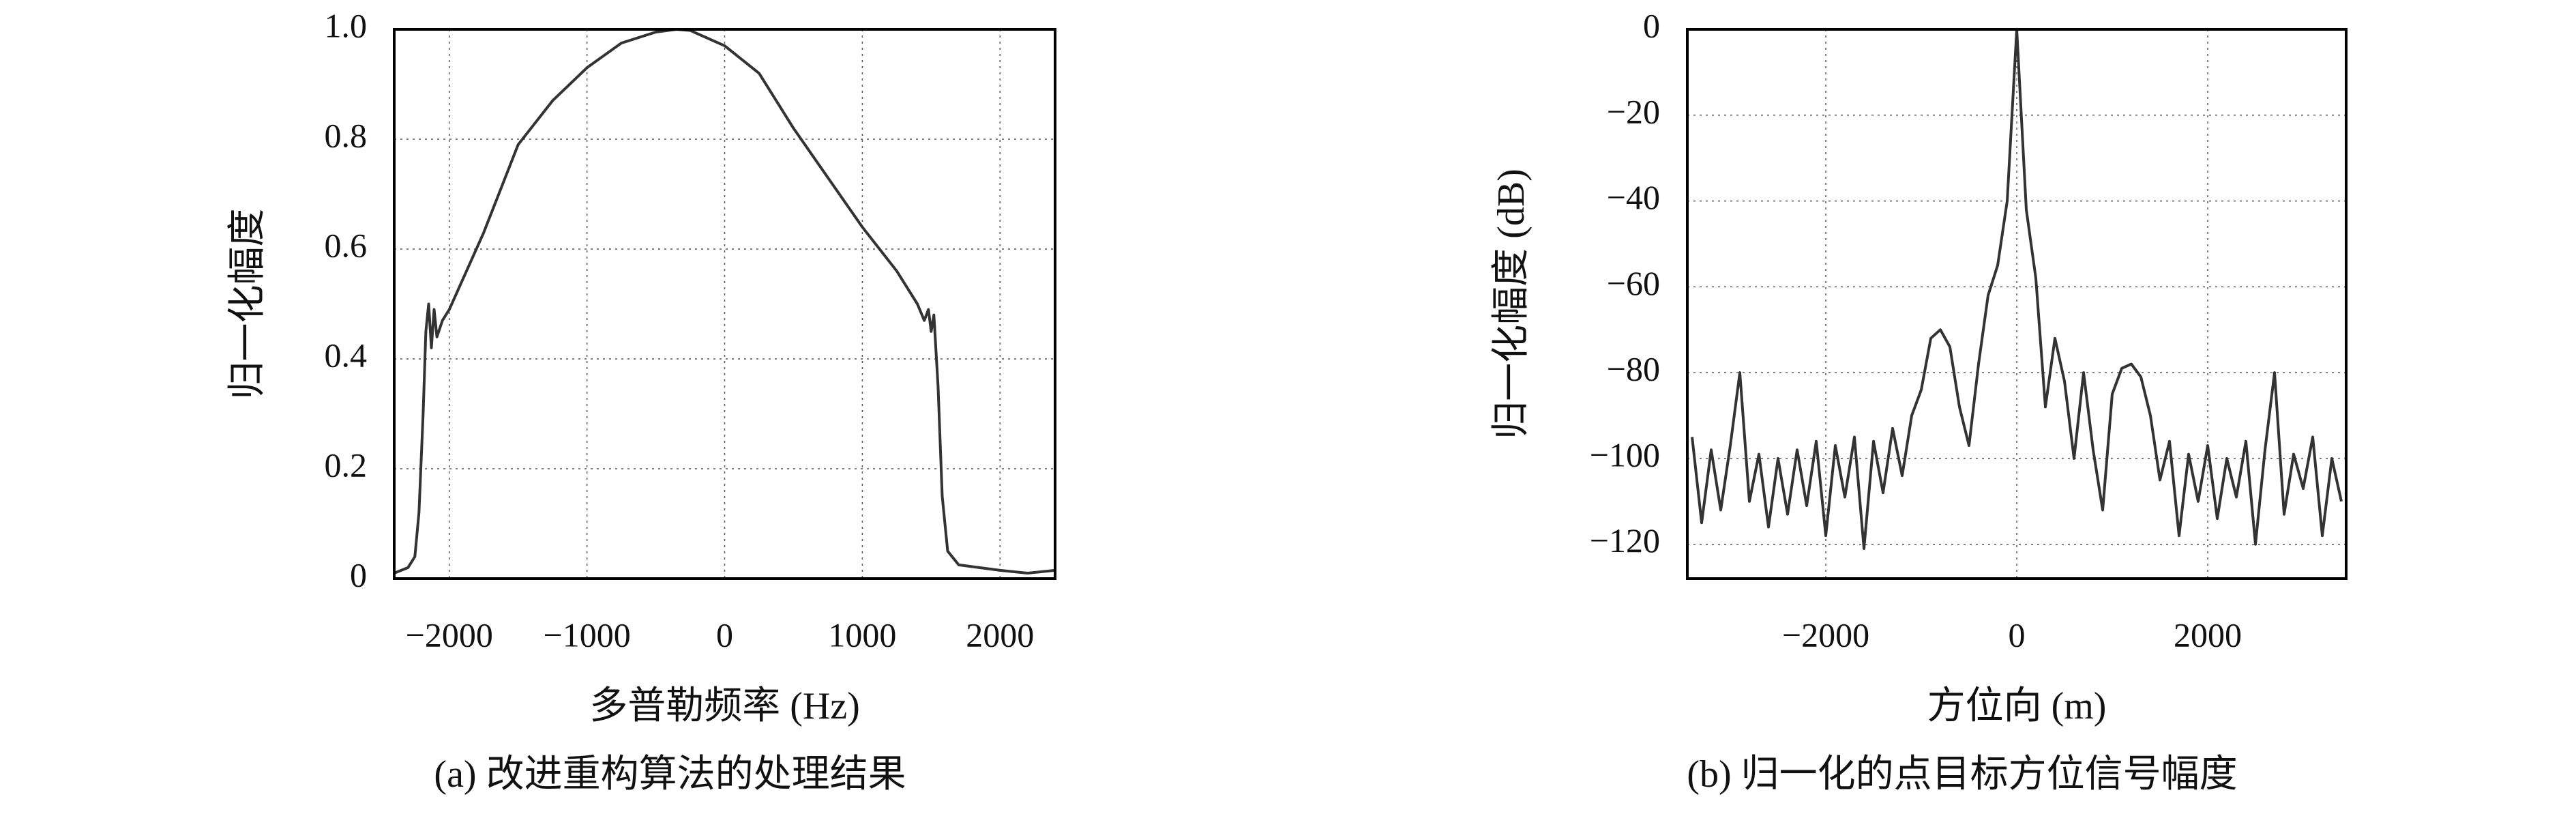 This screenshot has width=2576, height=814. What do you see at coordinates (346, 465) in the screenshot?
I see `y-tick-label: 0.2` at bounding box center [346, 465].